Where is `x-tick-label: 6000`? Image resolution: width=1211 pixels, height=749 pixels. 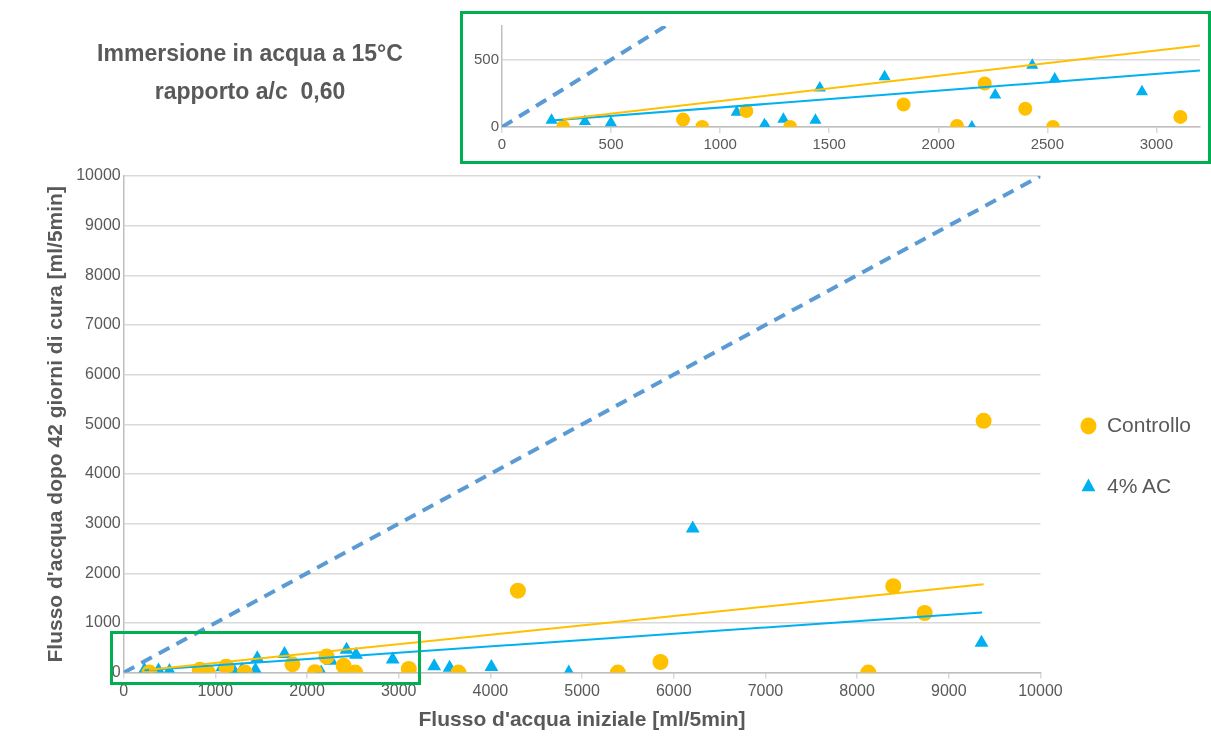 x-tick-label: 6000 is located at coordinates (673, 690).